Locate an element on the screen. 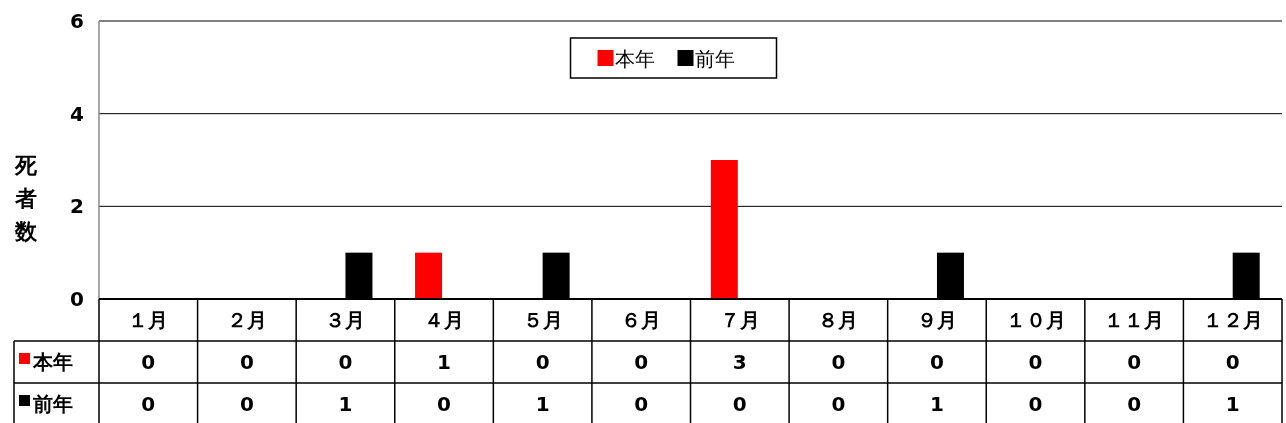 This screenshot has height=423, width=1286. x-tick-label: ５月 is located at coordinates (542, 320).